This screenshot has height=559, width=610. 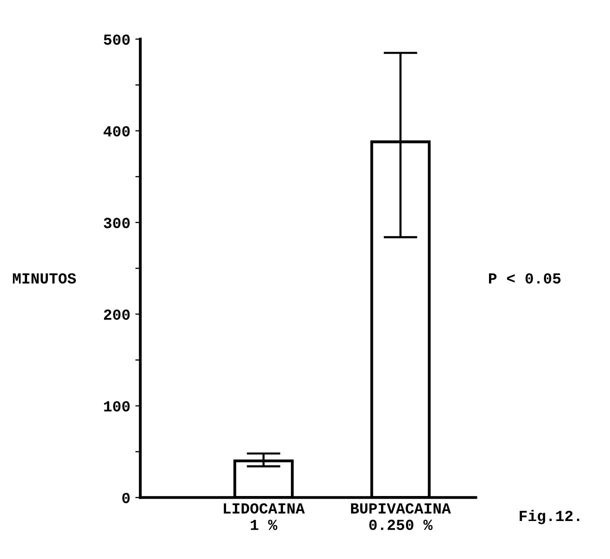 What do you see at coordinates (117, 223) in the screenshot?
I see `y-tick-label: 300` at bounding box center [117, 223].